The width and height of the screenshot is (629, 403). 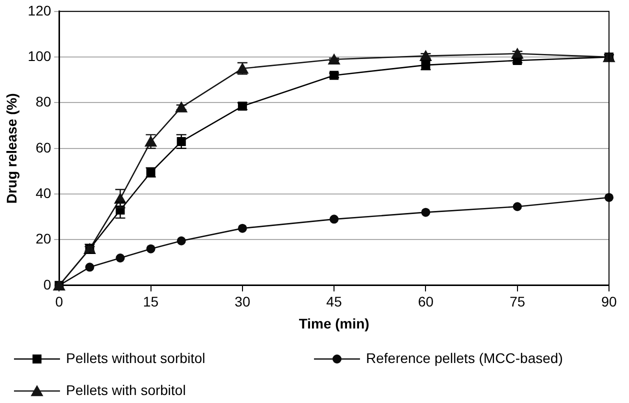 I want to click on y-tick-label: 120, so click(x=40, y=10).